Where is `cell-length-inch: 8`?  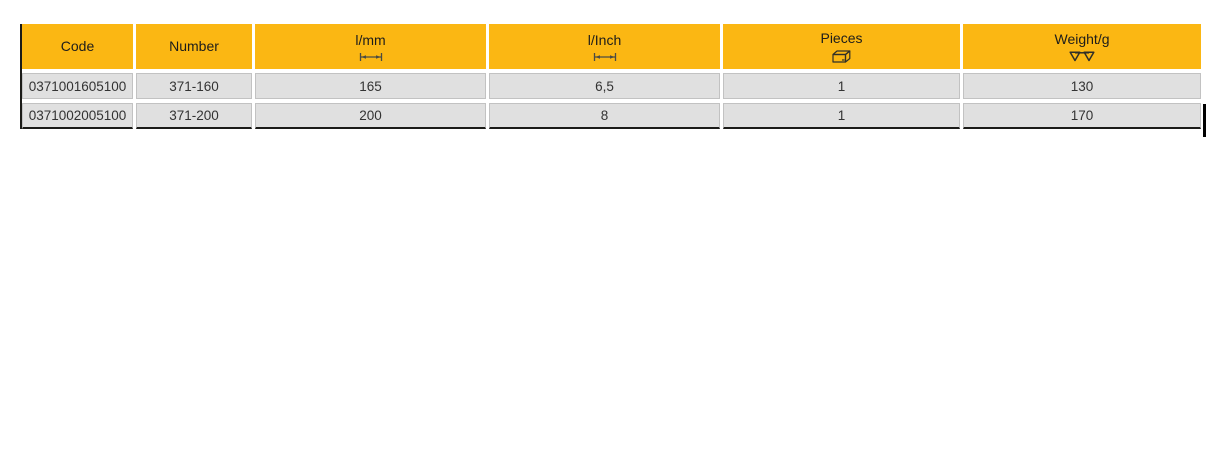
cell-length-inch: 8 is located at coordinates (604, 116).